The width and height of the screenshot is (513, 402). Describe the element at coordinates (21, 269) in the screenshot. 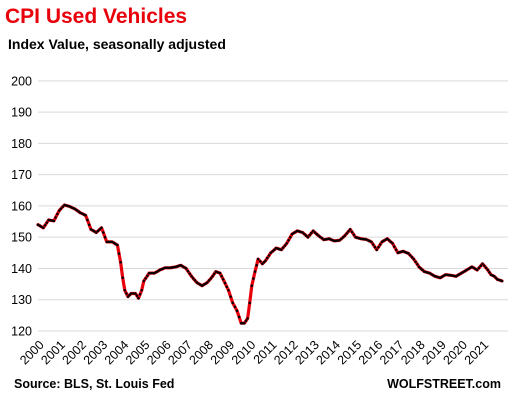

I see `y-tick-label: 140` at that location.